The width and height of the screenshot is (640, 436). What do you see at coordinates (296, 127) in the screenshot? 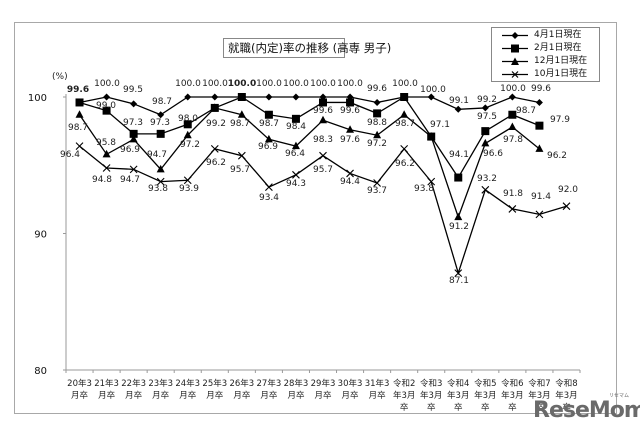
I see `data-label: 98.4` at bounding box center [296, 127].